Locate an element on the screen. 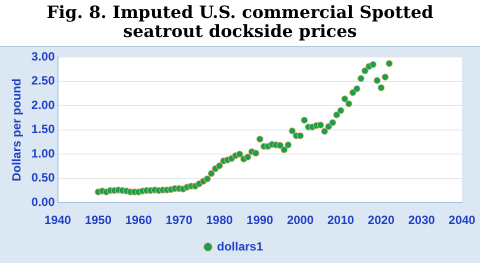  x-tick-label: 2000 is located at coordinates (300, 220).